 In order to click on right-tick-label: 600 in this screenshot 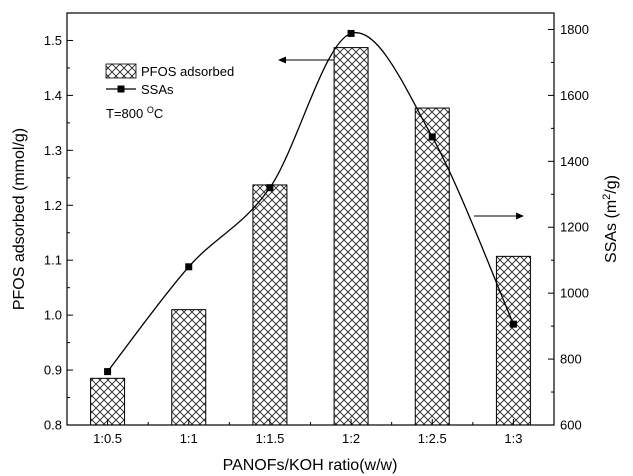, I will do `click(571, 425)`.